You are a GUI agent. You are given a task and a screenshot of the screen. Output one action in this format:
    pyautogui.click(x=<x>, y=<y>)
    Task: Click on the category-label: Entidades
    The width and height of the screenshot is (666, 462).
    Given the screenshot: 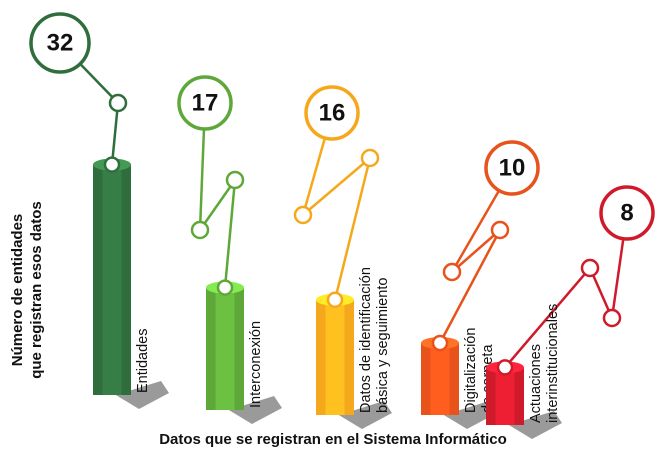 What is the action you would take?
    pyautogui.click(x=143, y=361)
    